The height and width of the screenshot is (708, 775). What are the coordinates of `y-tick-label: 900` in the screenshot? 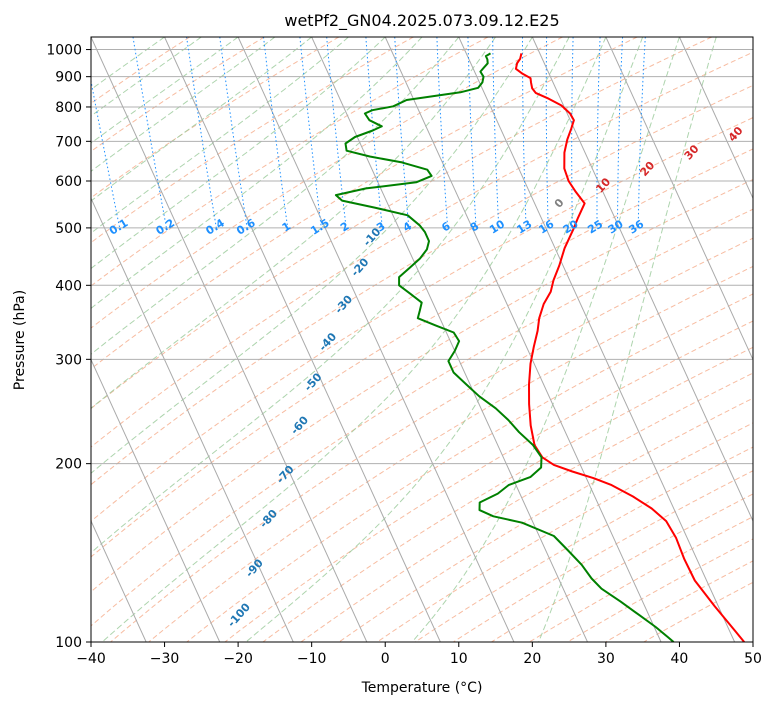 It's located at (68, 78).